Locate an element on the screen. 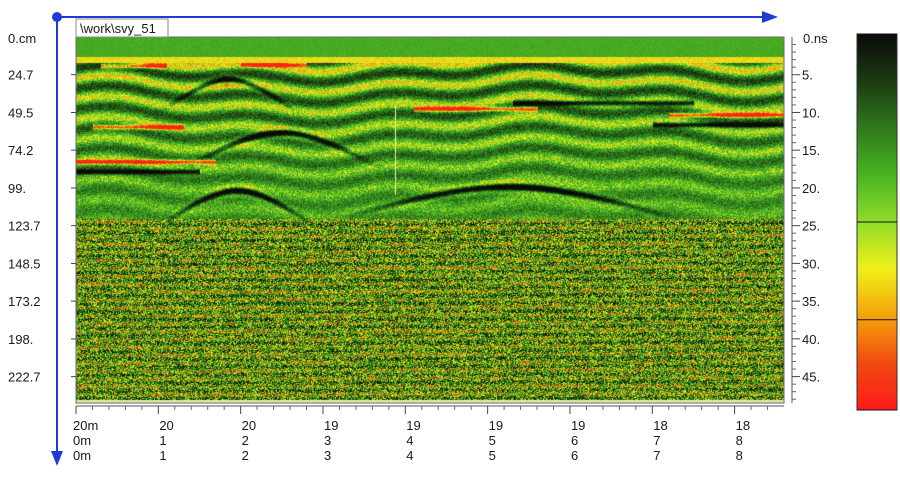 Image resolution: width=900 pixels, height=502 pixels. distance-label-row2: 5 is located at coordinates (492, 440).